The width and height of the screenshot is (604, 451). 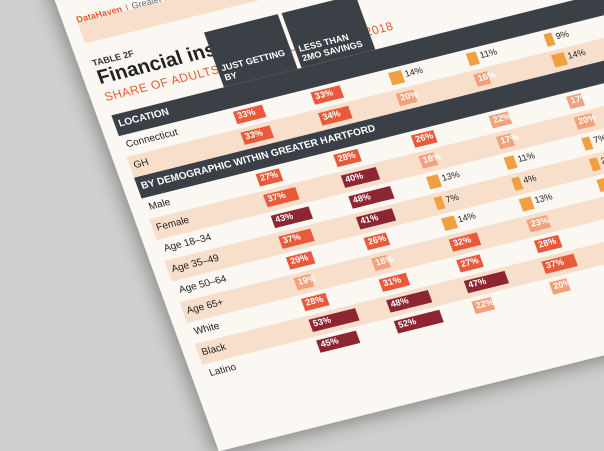 I want to click on row-label: White, so click(x=207, y=329).